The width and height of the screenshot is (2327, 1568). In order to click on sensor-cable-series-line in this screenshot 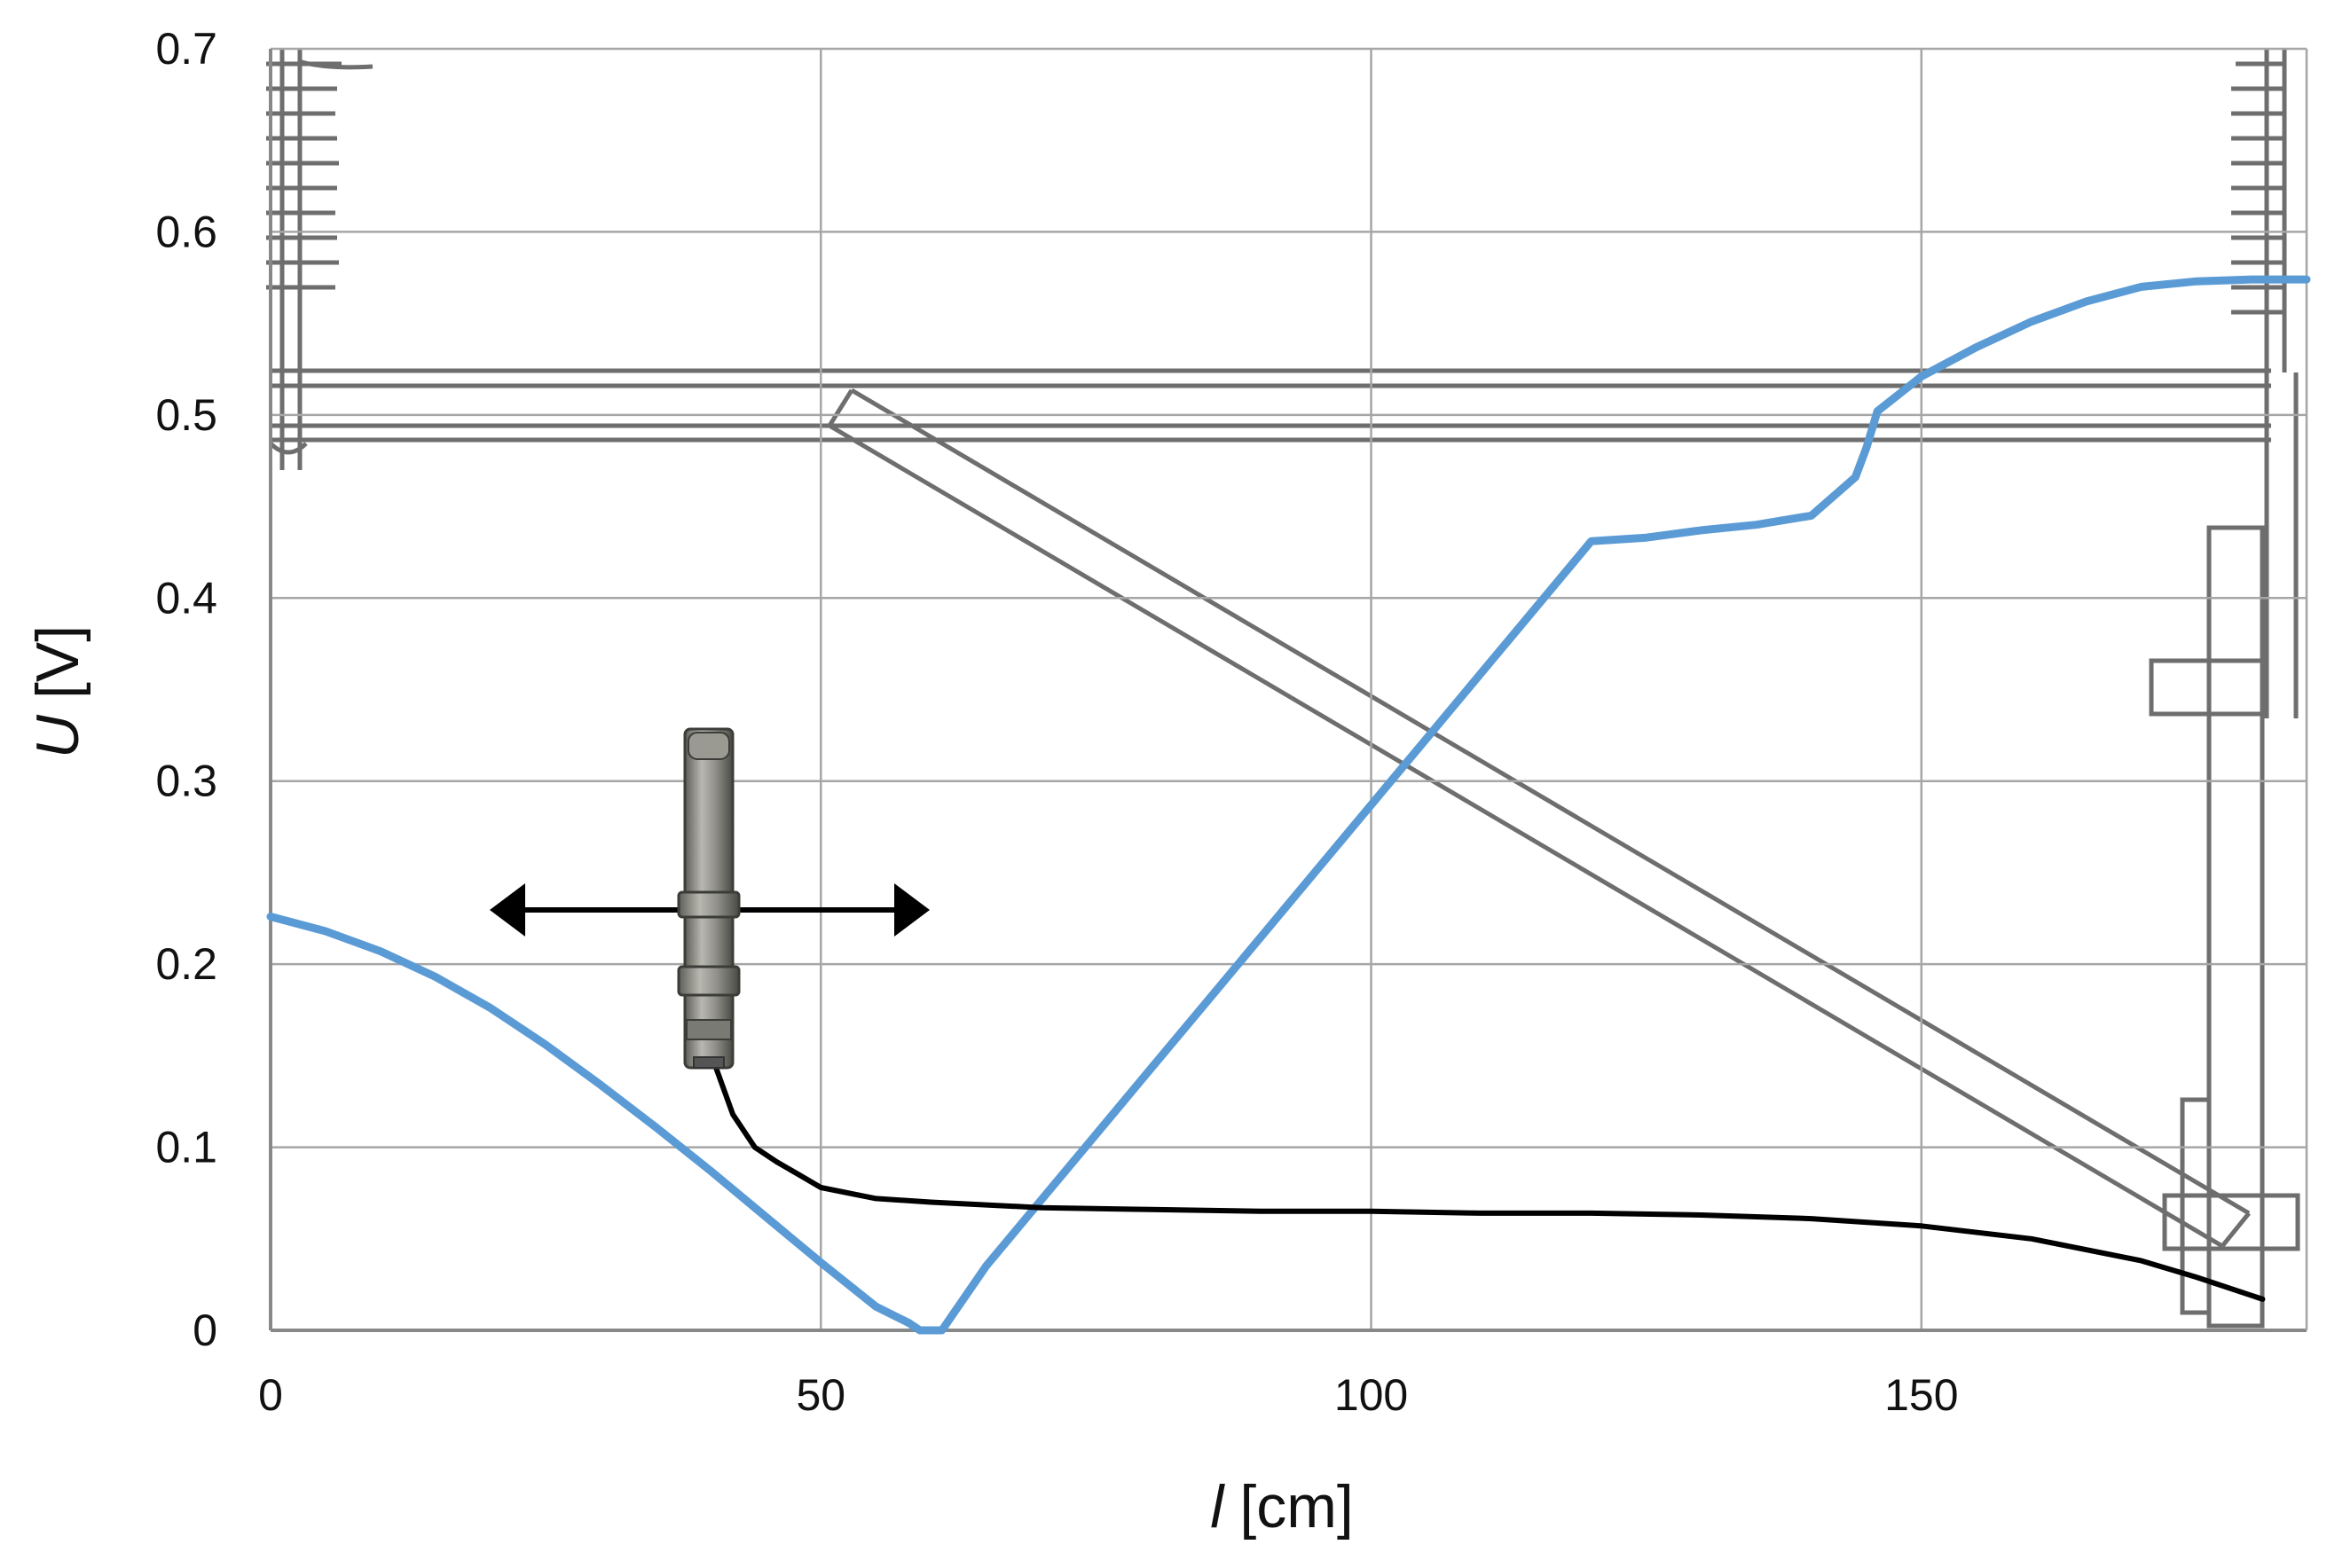, I will do `click(1489, 1184)`.